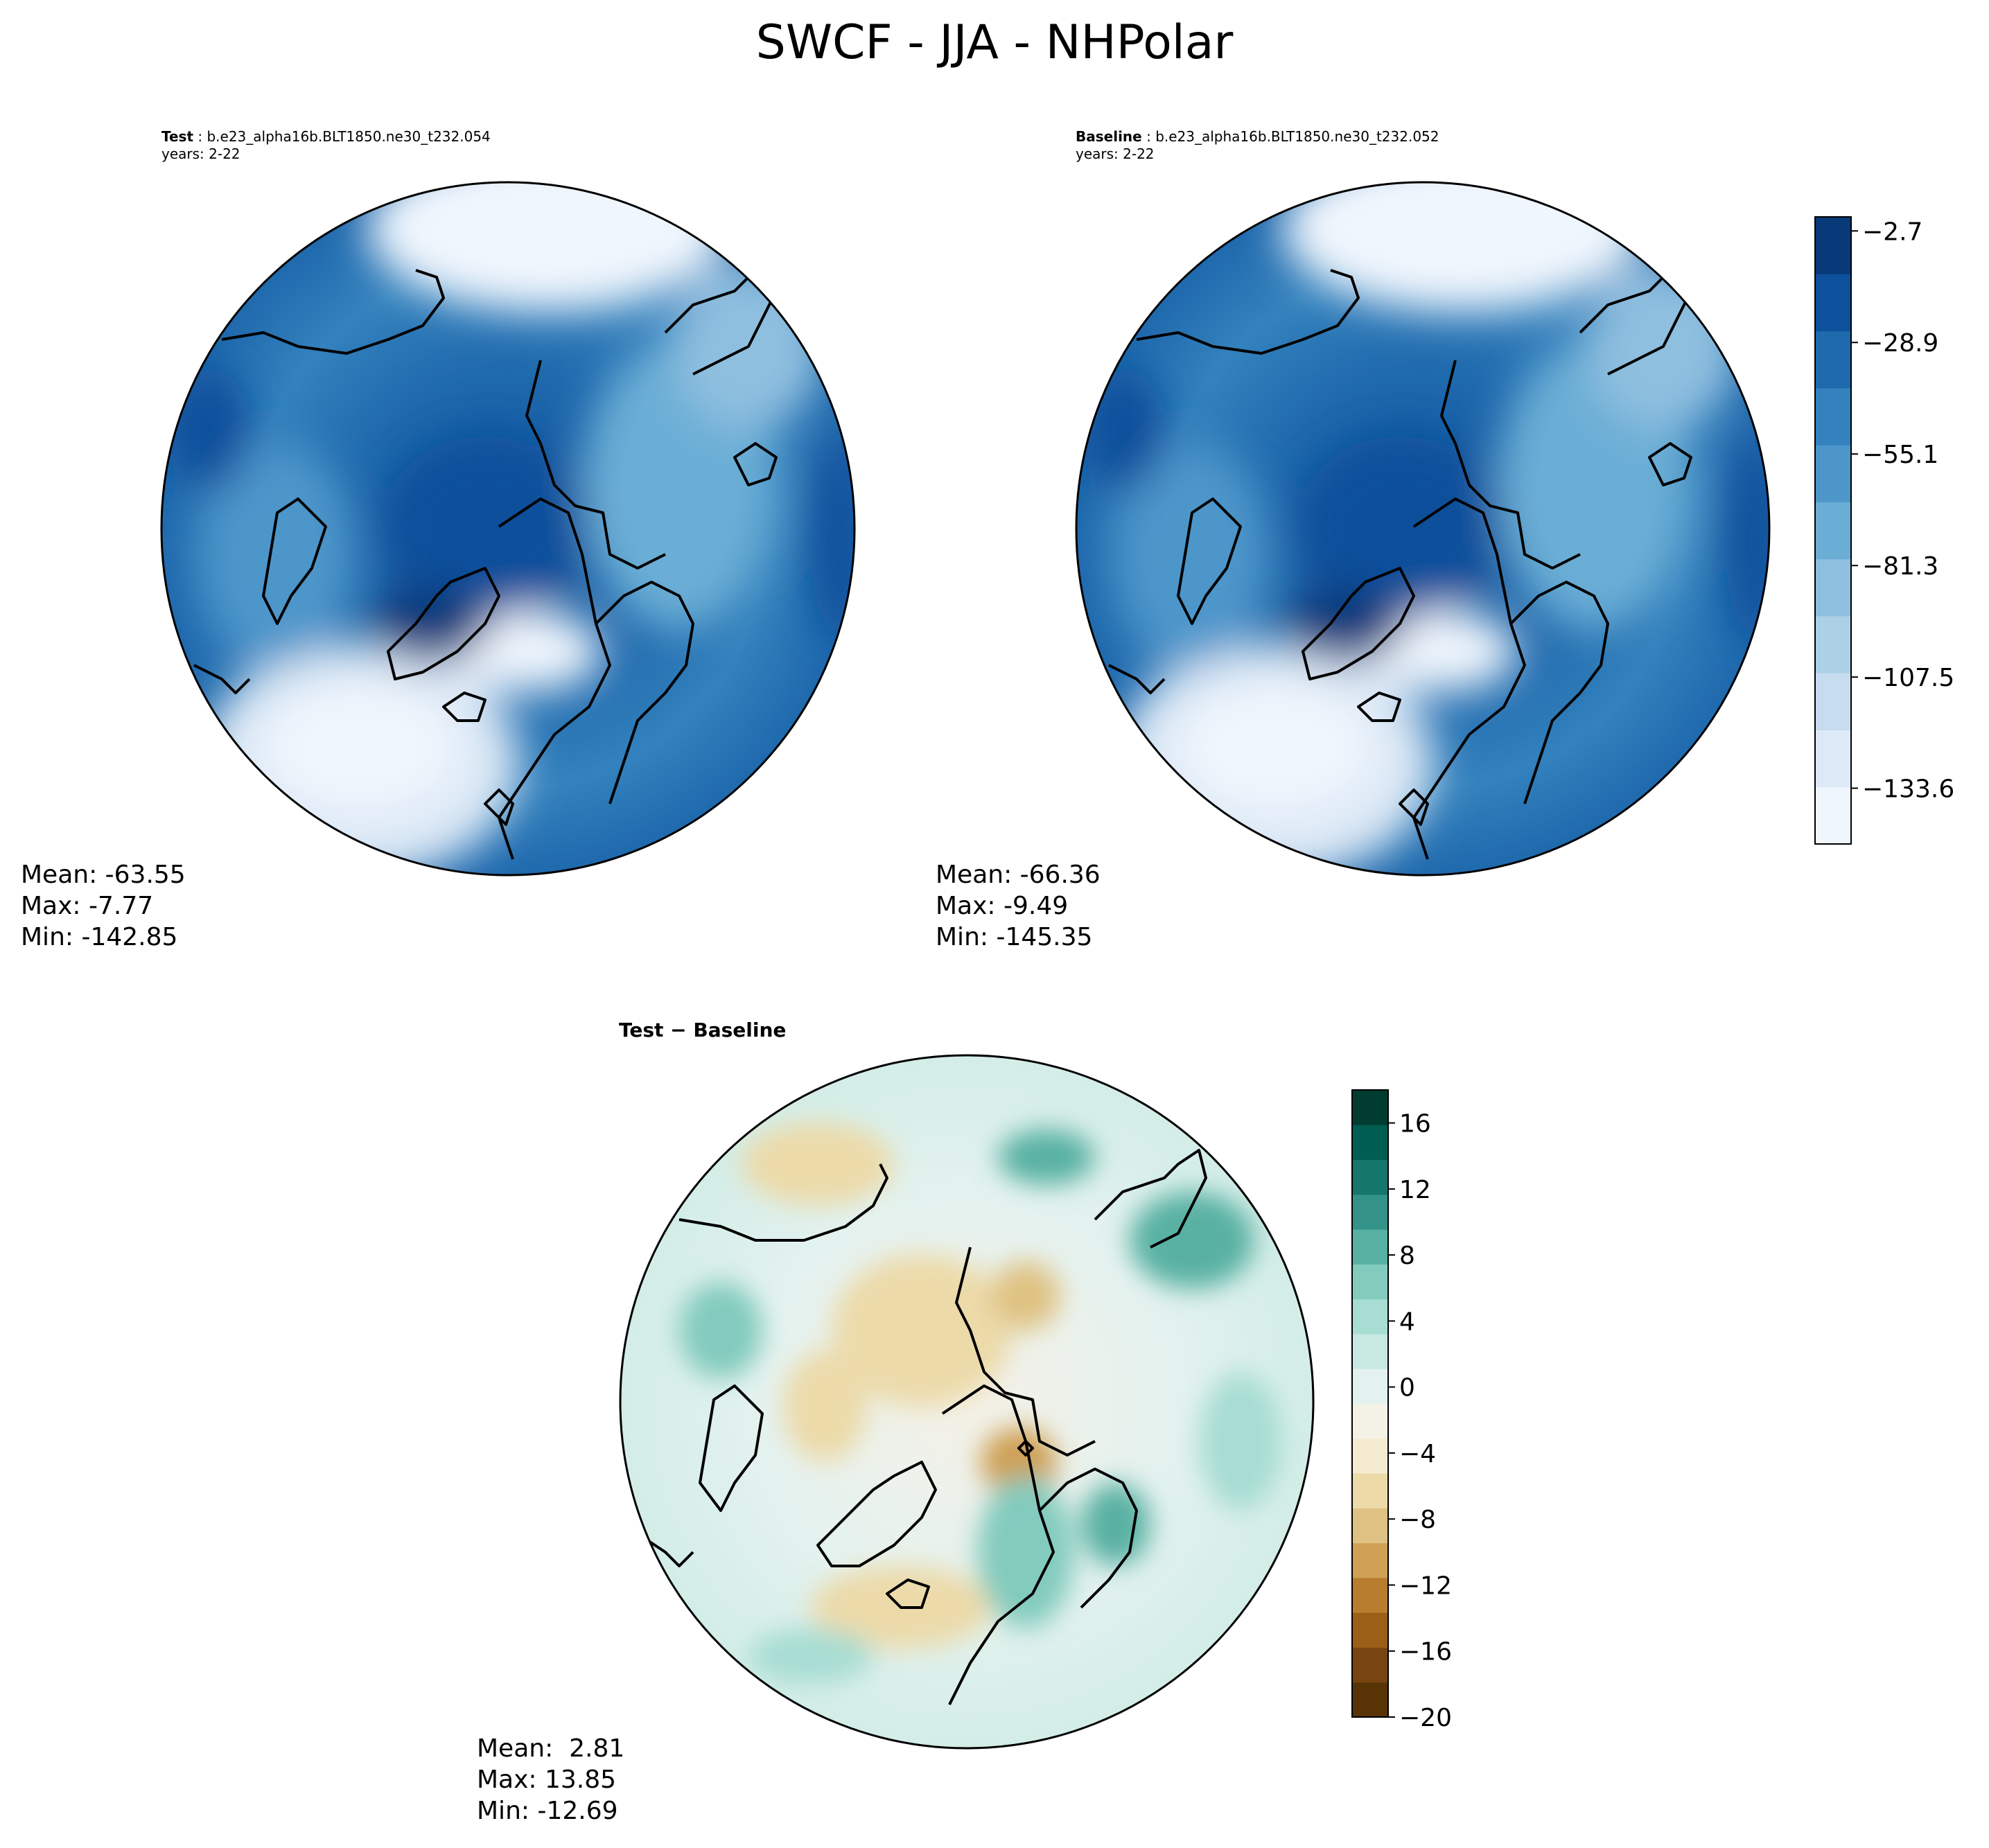 The width and height of the screenshot is (1989, 1848). Describe the element at coordinates (1908, 678) in the screenshot. I see `top-colorbar-tick-label: −107.5` at that location.